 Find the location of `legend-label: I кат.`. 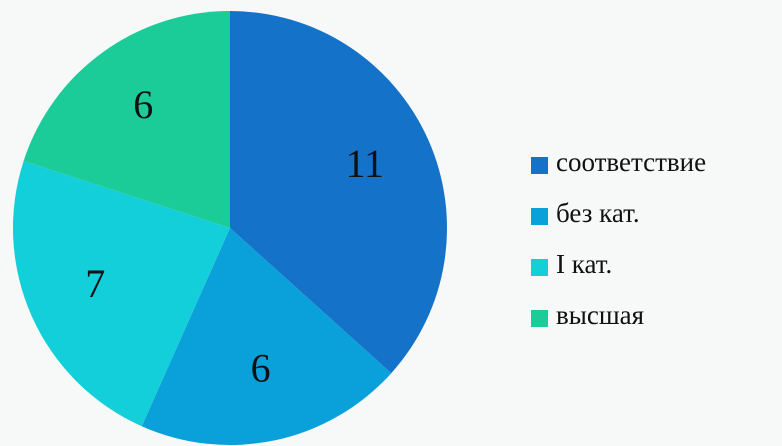

legend-label: I кат. is located at coordinates (584, 264).